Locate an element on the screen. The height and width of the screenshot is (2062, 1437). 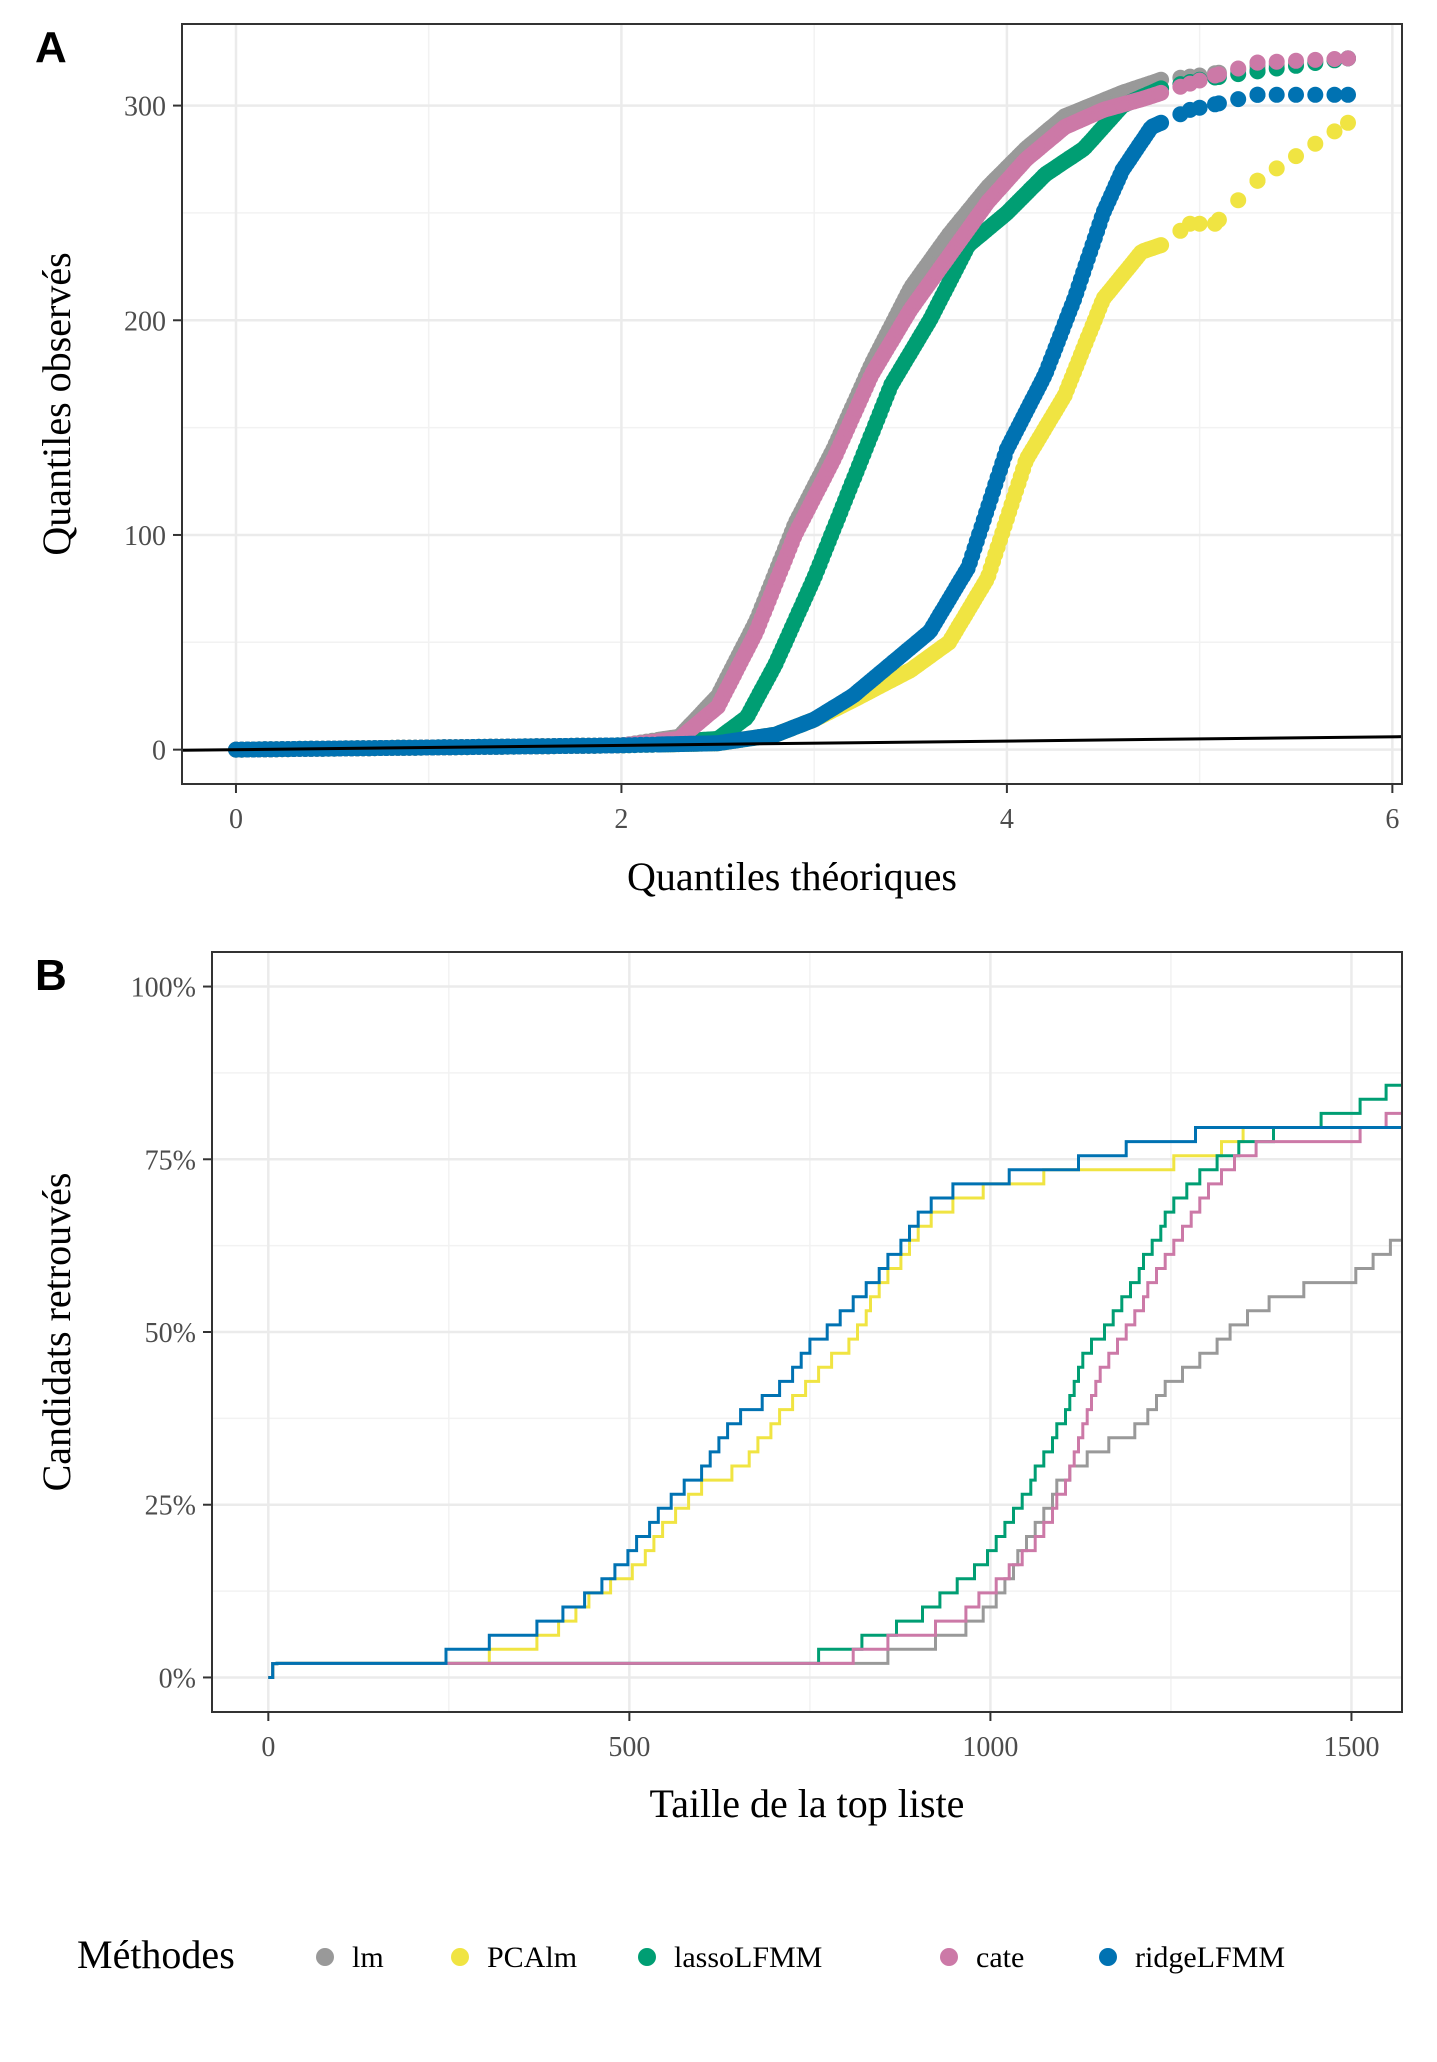
legend-key-lm is located at coordinates (325, 1957).